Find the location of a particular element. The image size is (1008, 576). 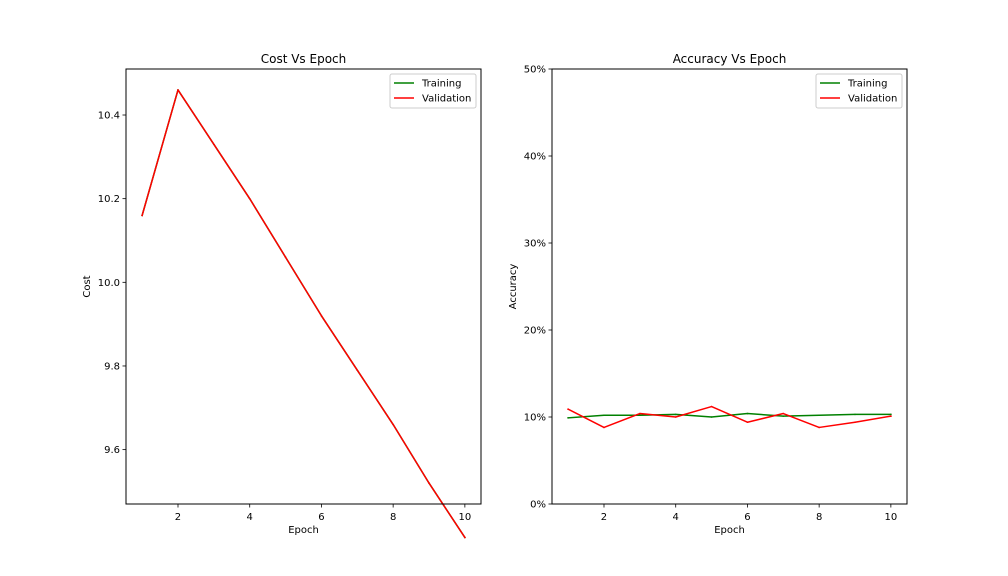

y-tick-label: 0% is located at coordinates (538, 505).